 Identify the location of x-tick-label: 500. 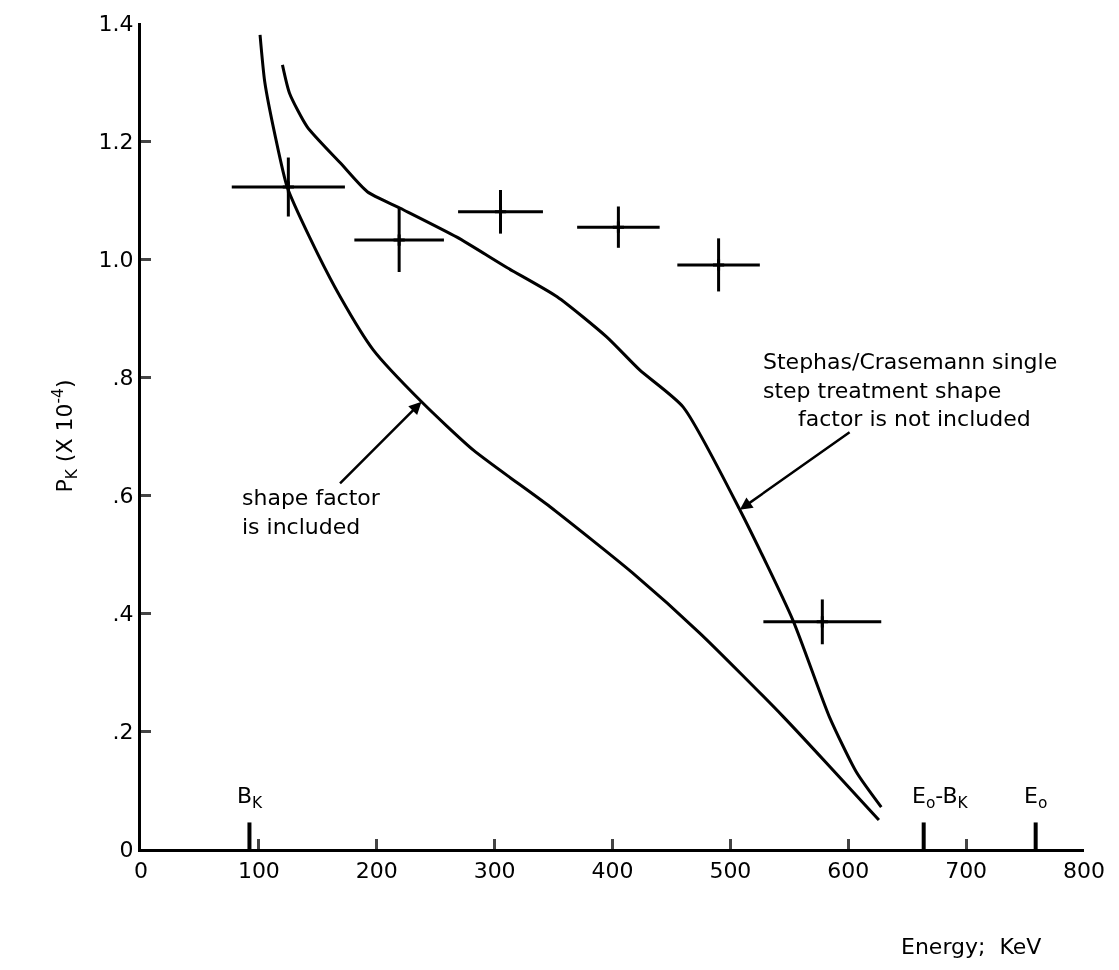
(730, 871).